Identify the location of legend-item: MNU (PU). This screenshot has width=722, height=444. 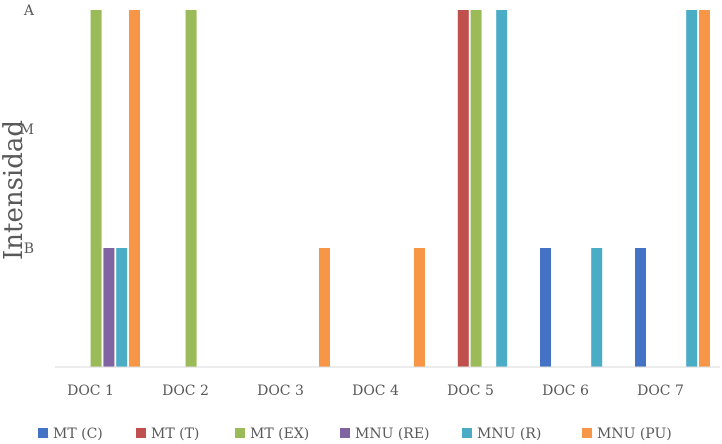
(627, 434).